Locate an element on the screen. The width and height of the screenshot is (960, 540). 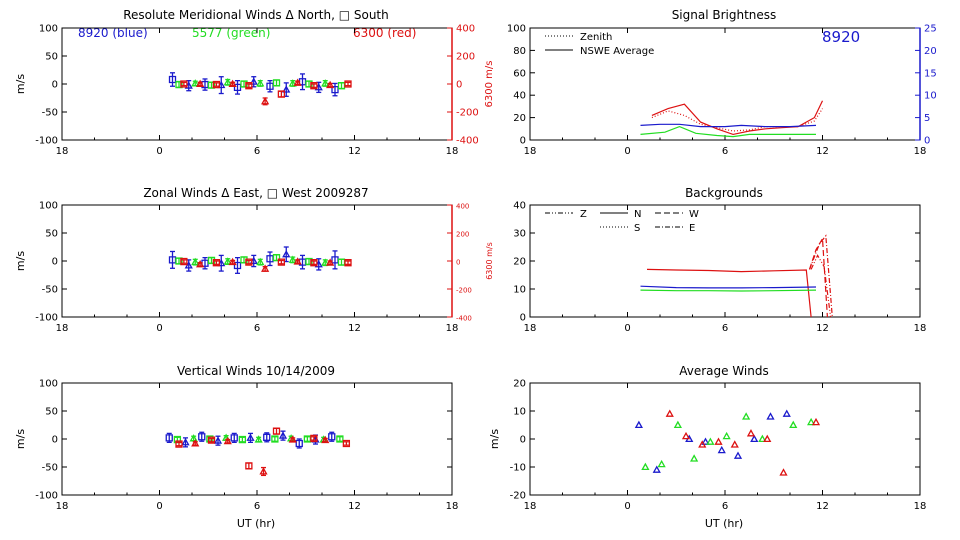
backgrounds-series-blue is located at coordinates (728, 287).